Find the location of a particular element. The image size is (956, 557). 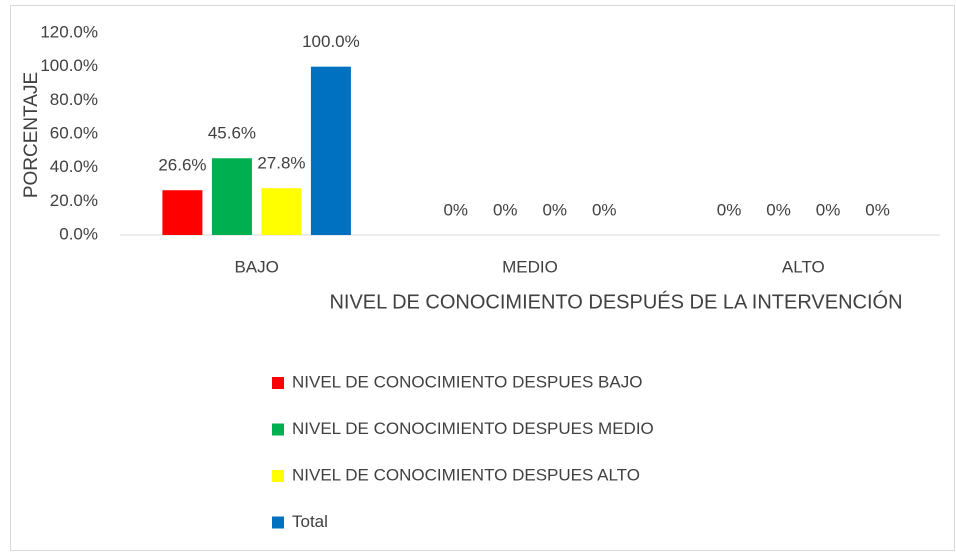

data-label: 27.8% is located at coordinates (281, 163).